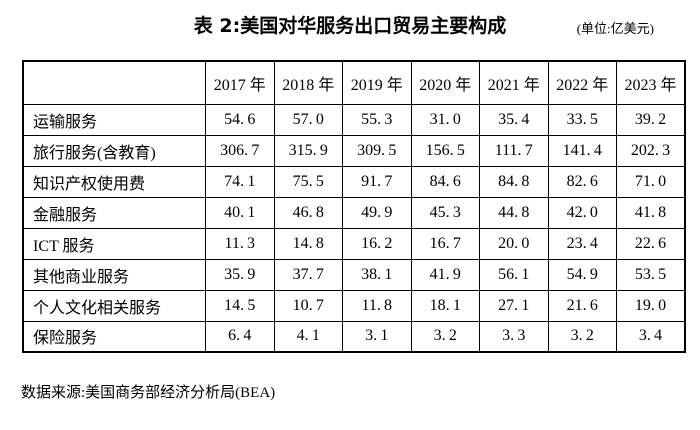 The height and width of the screenshot is (430, 700). What do you see at coordinates (308, 274) in the screenshot?
I see `value-cell: 37. 7` at bounding box center [308, 274].